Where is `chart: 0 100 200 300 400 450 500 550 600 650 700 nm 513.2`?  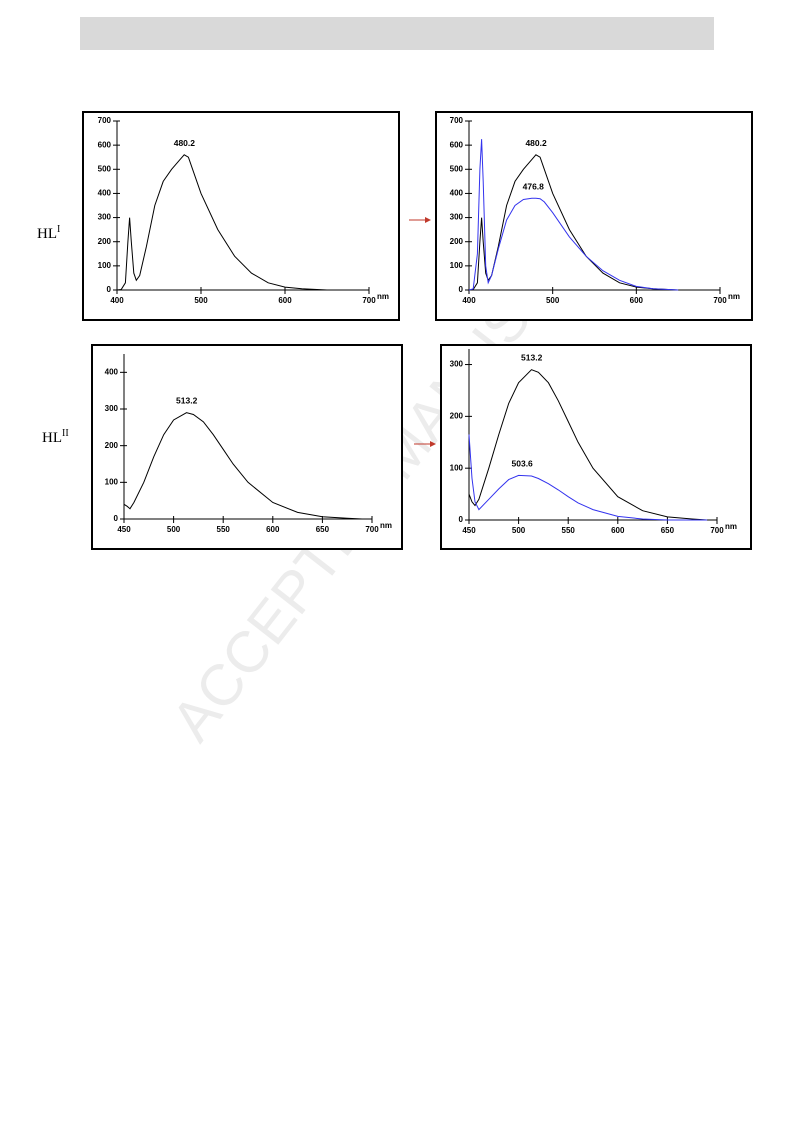 chart: 0 100 200 300 400 450 500 550 600 650 700 nm 513.2 is located at coordinates (247, 447).